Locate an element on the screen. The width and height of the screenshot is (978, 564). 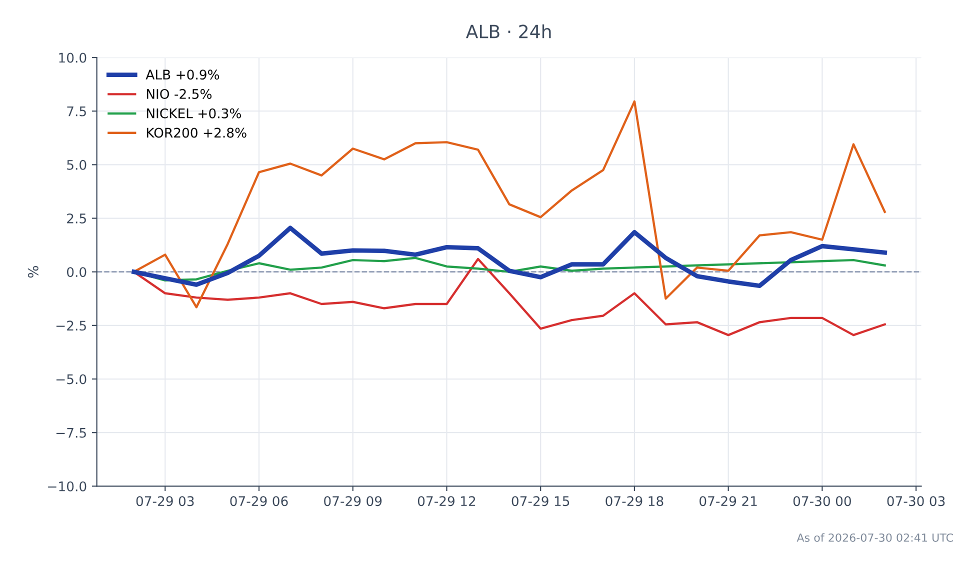
x-tick-label: 07-29 03 is located at coordinates (165, 501).